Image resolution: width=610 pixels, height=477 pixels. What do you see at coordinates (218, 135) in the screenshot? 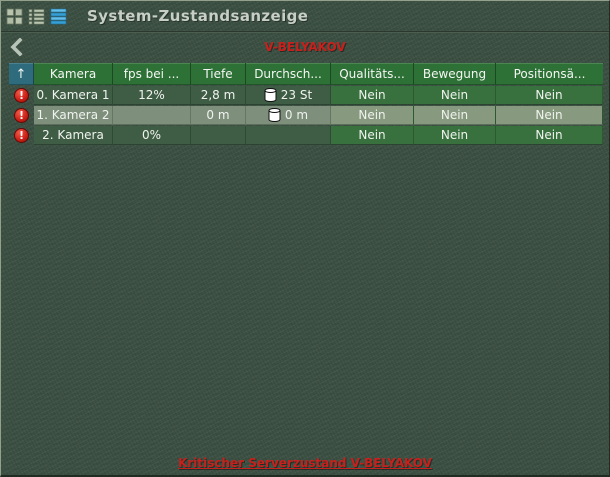
I see `tiefe-cell` at bounding box center [218, 135].